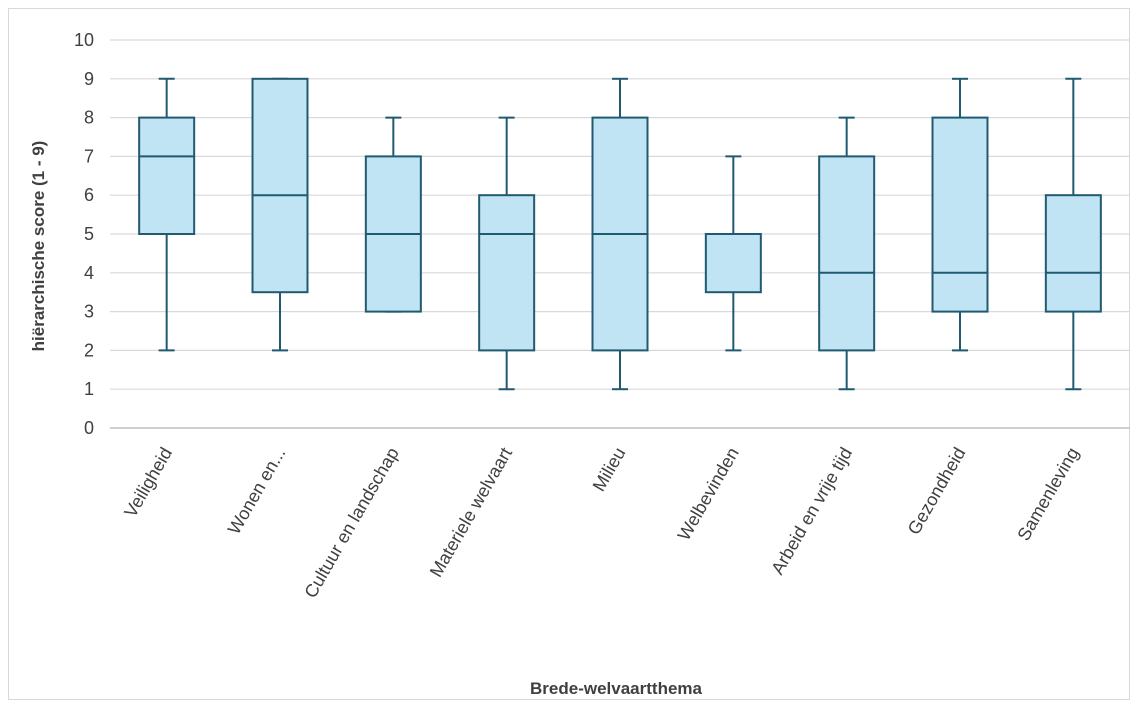 Image resolution: width=1138 pixels, height=708 pixels. I want to click on y-tick-label: 7, so click(89, 156).